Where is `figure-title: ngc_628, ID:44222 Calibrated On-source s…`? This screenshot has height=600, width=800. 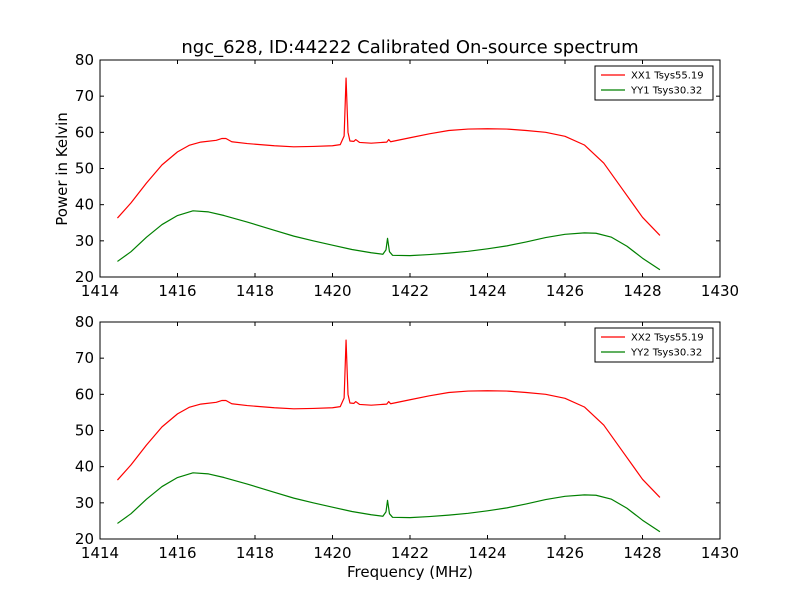 figure-title: ngc_628, ID:44222 Calibrated On-source s… is located at coordinates (409, 47).